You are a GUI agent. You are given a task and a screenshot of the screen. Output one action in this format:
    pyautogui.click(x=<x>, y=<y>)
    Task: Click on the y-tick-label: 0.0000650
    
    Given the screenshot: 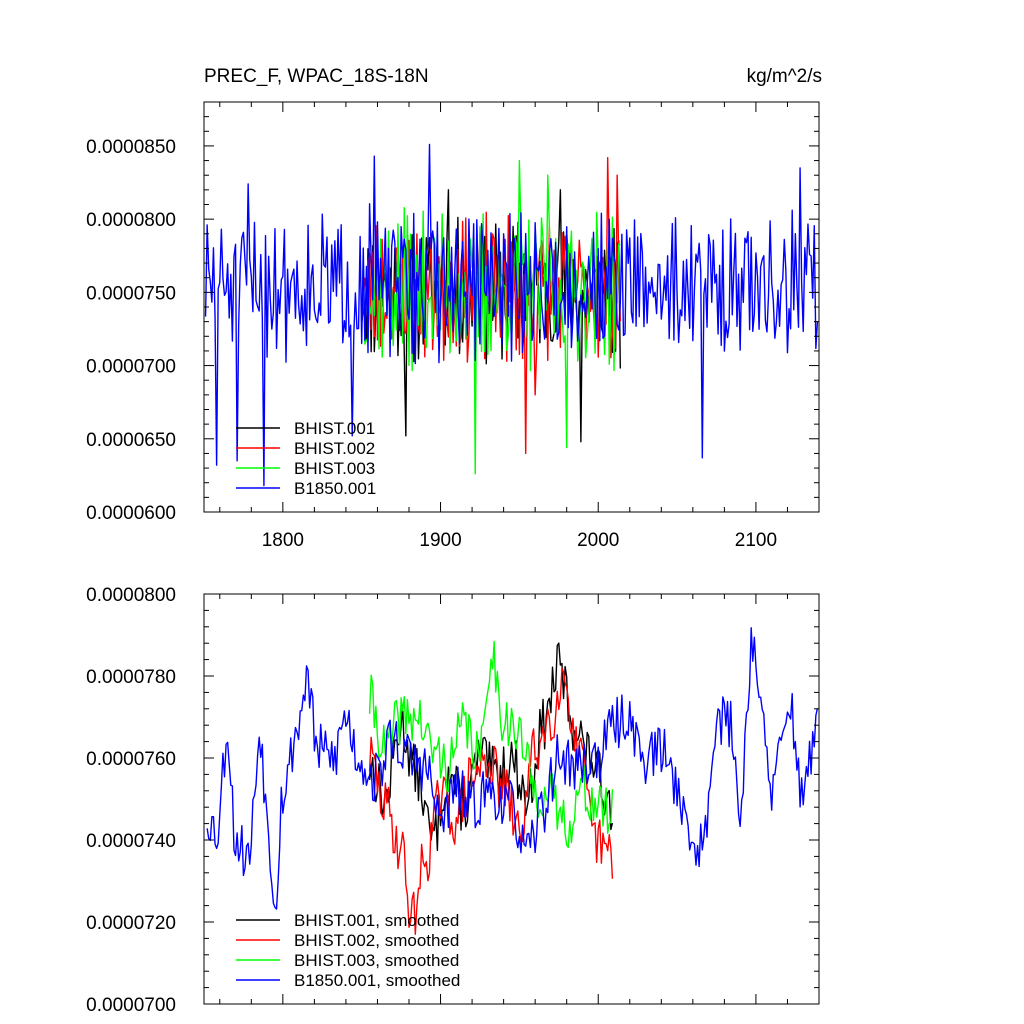 What is the action you would take?
    pyautogui.click(x=131, y=440)
    